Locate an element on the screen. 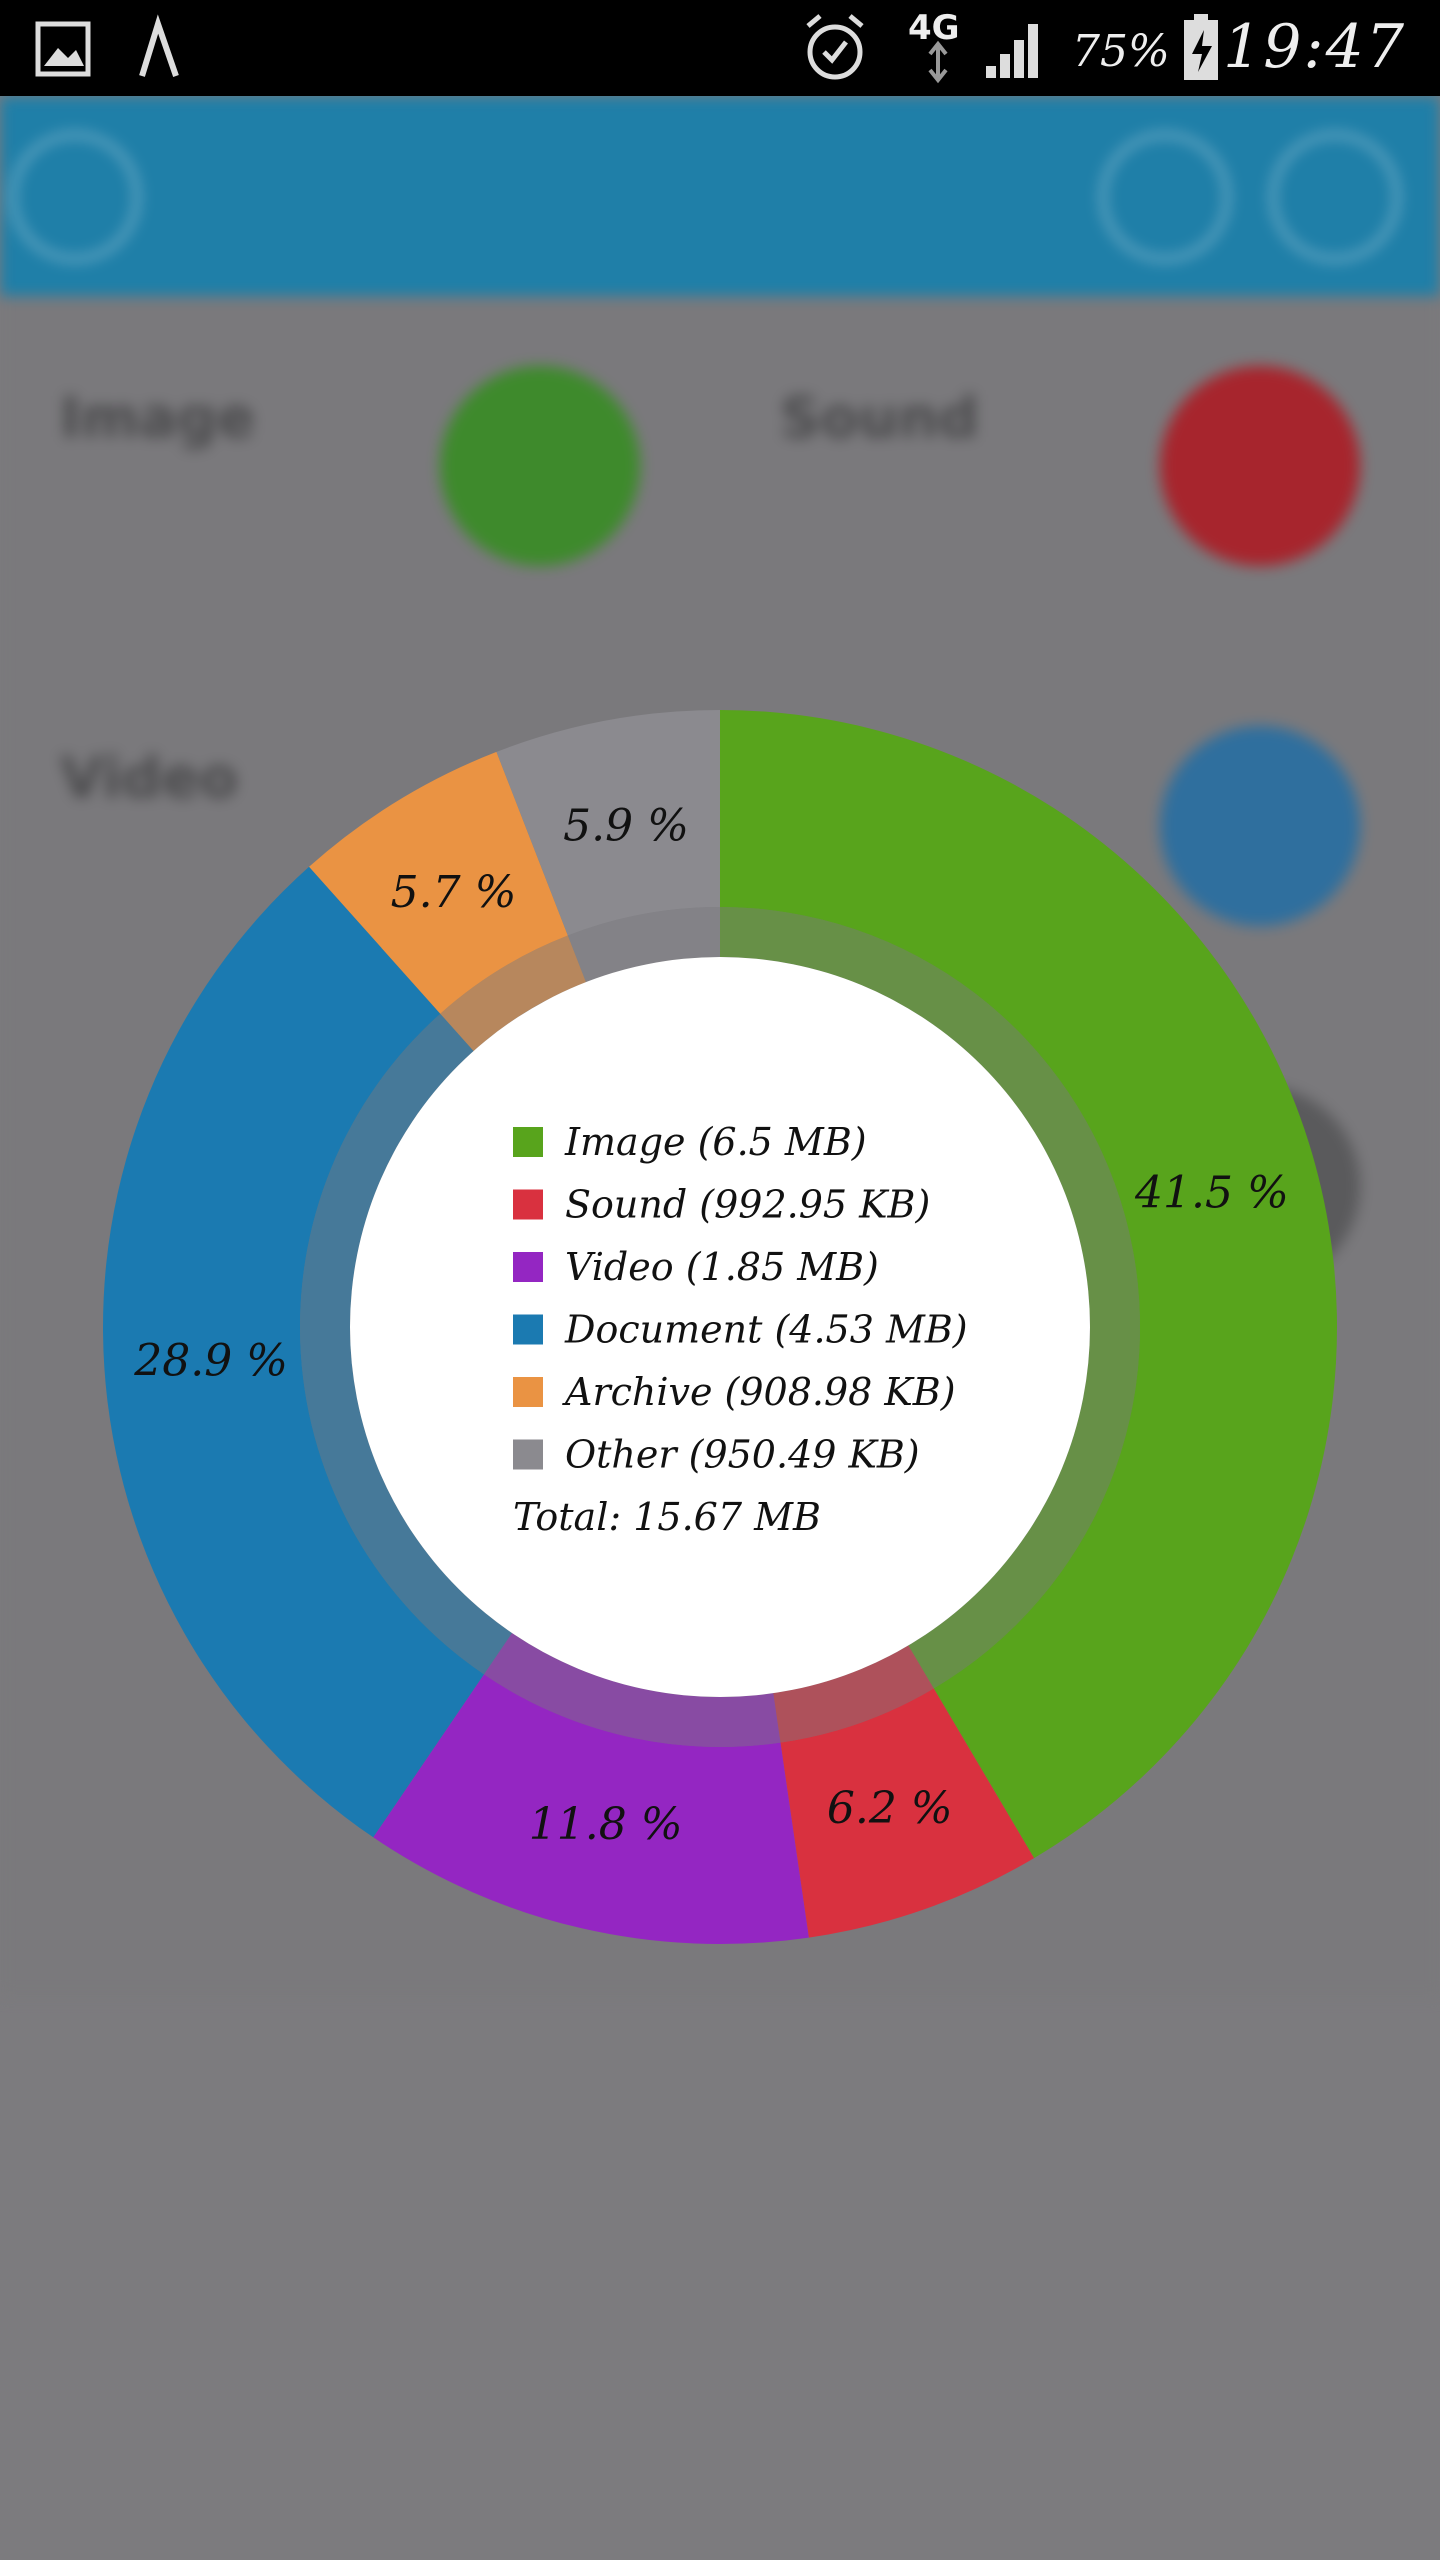 This screenshot has height=2560, width=1440. category-title: Sound is located at coordinates (879, 418).